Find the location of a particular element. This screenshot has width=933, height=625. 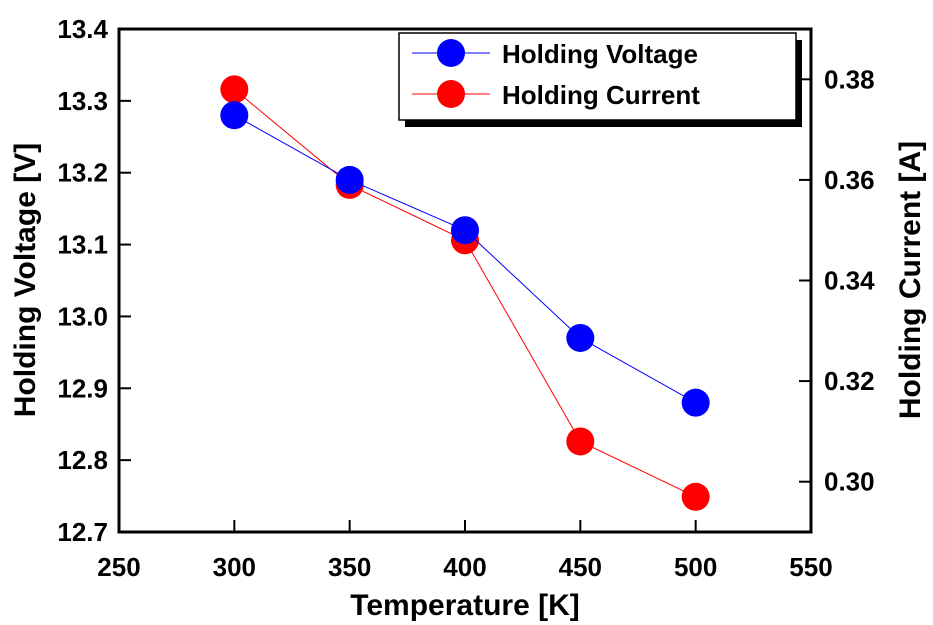

legend-label-voltage: Holding Voltage is located at coordinates (600, 54).